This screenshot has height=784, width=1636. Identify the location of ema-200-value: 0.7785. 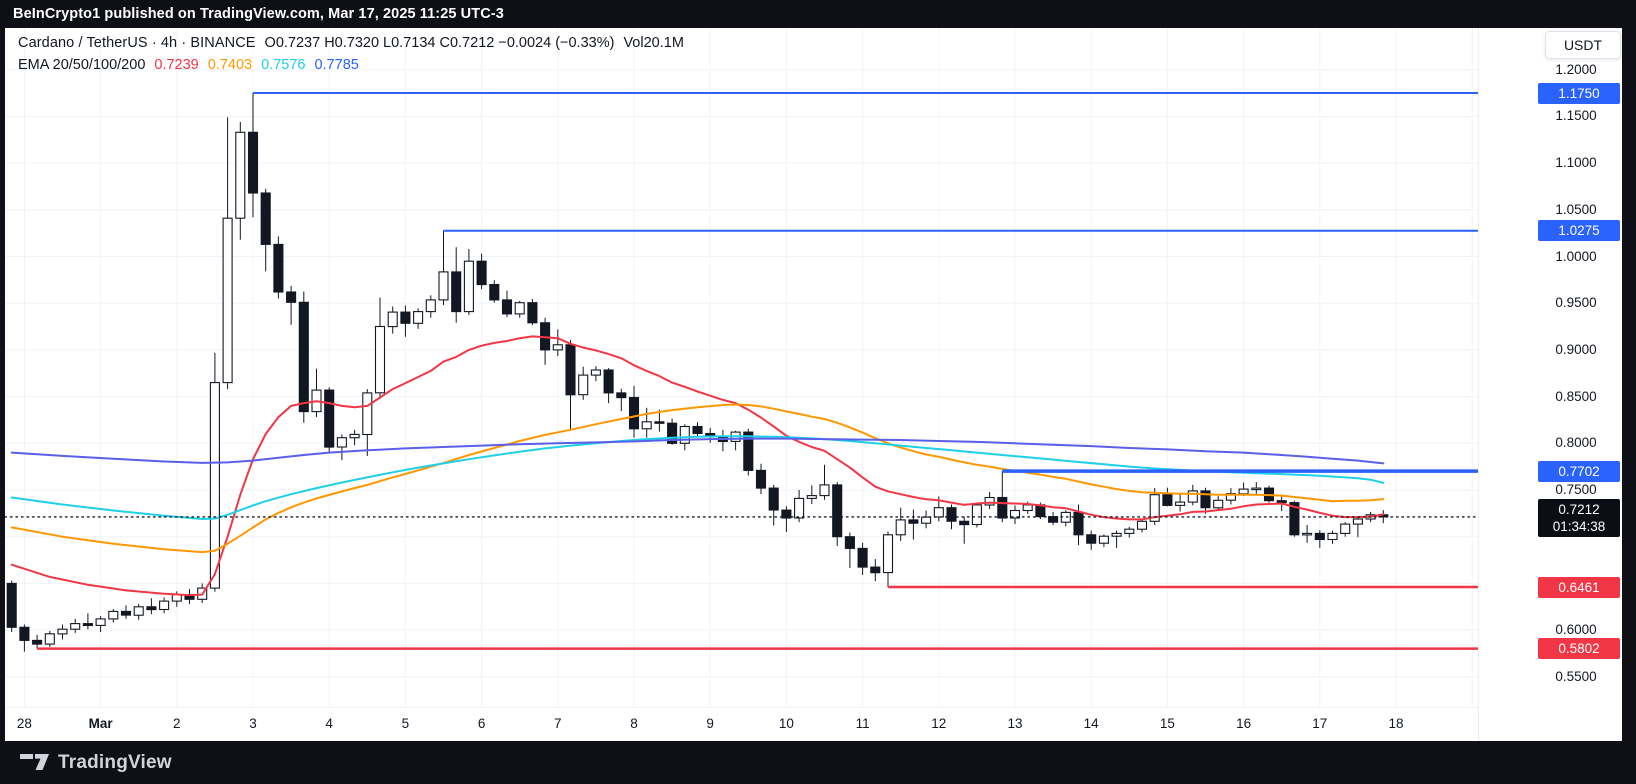
(336, 65).